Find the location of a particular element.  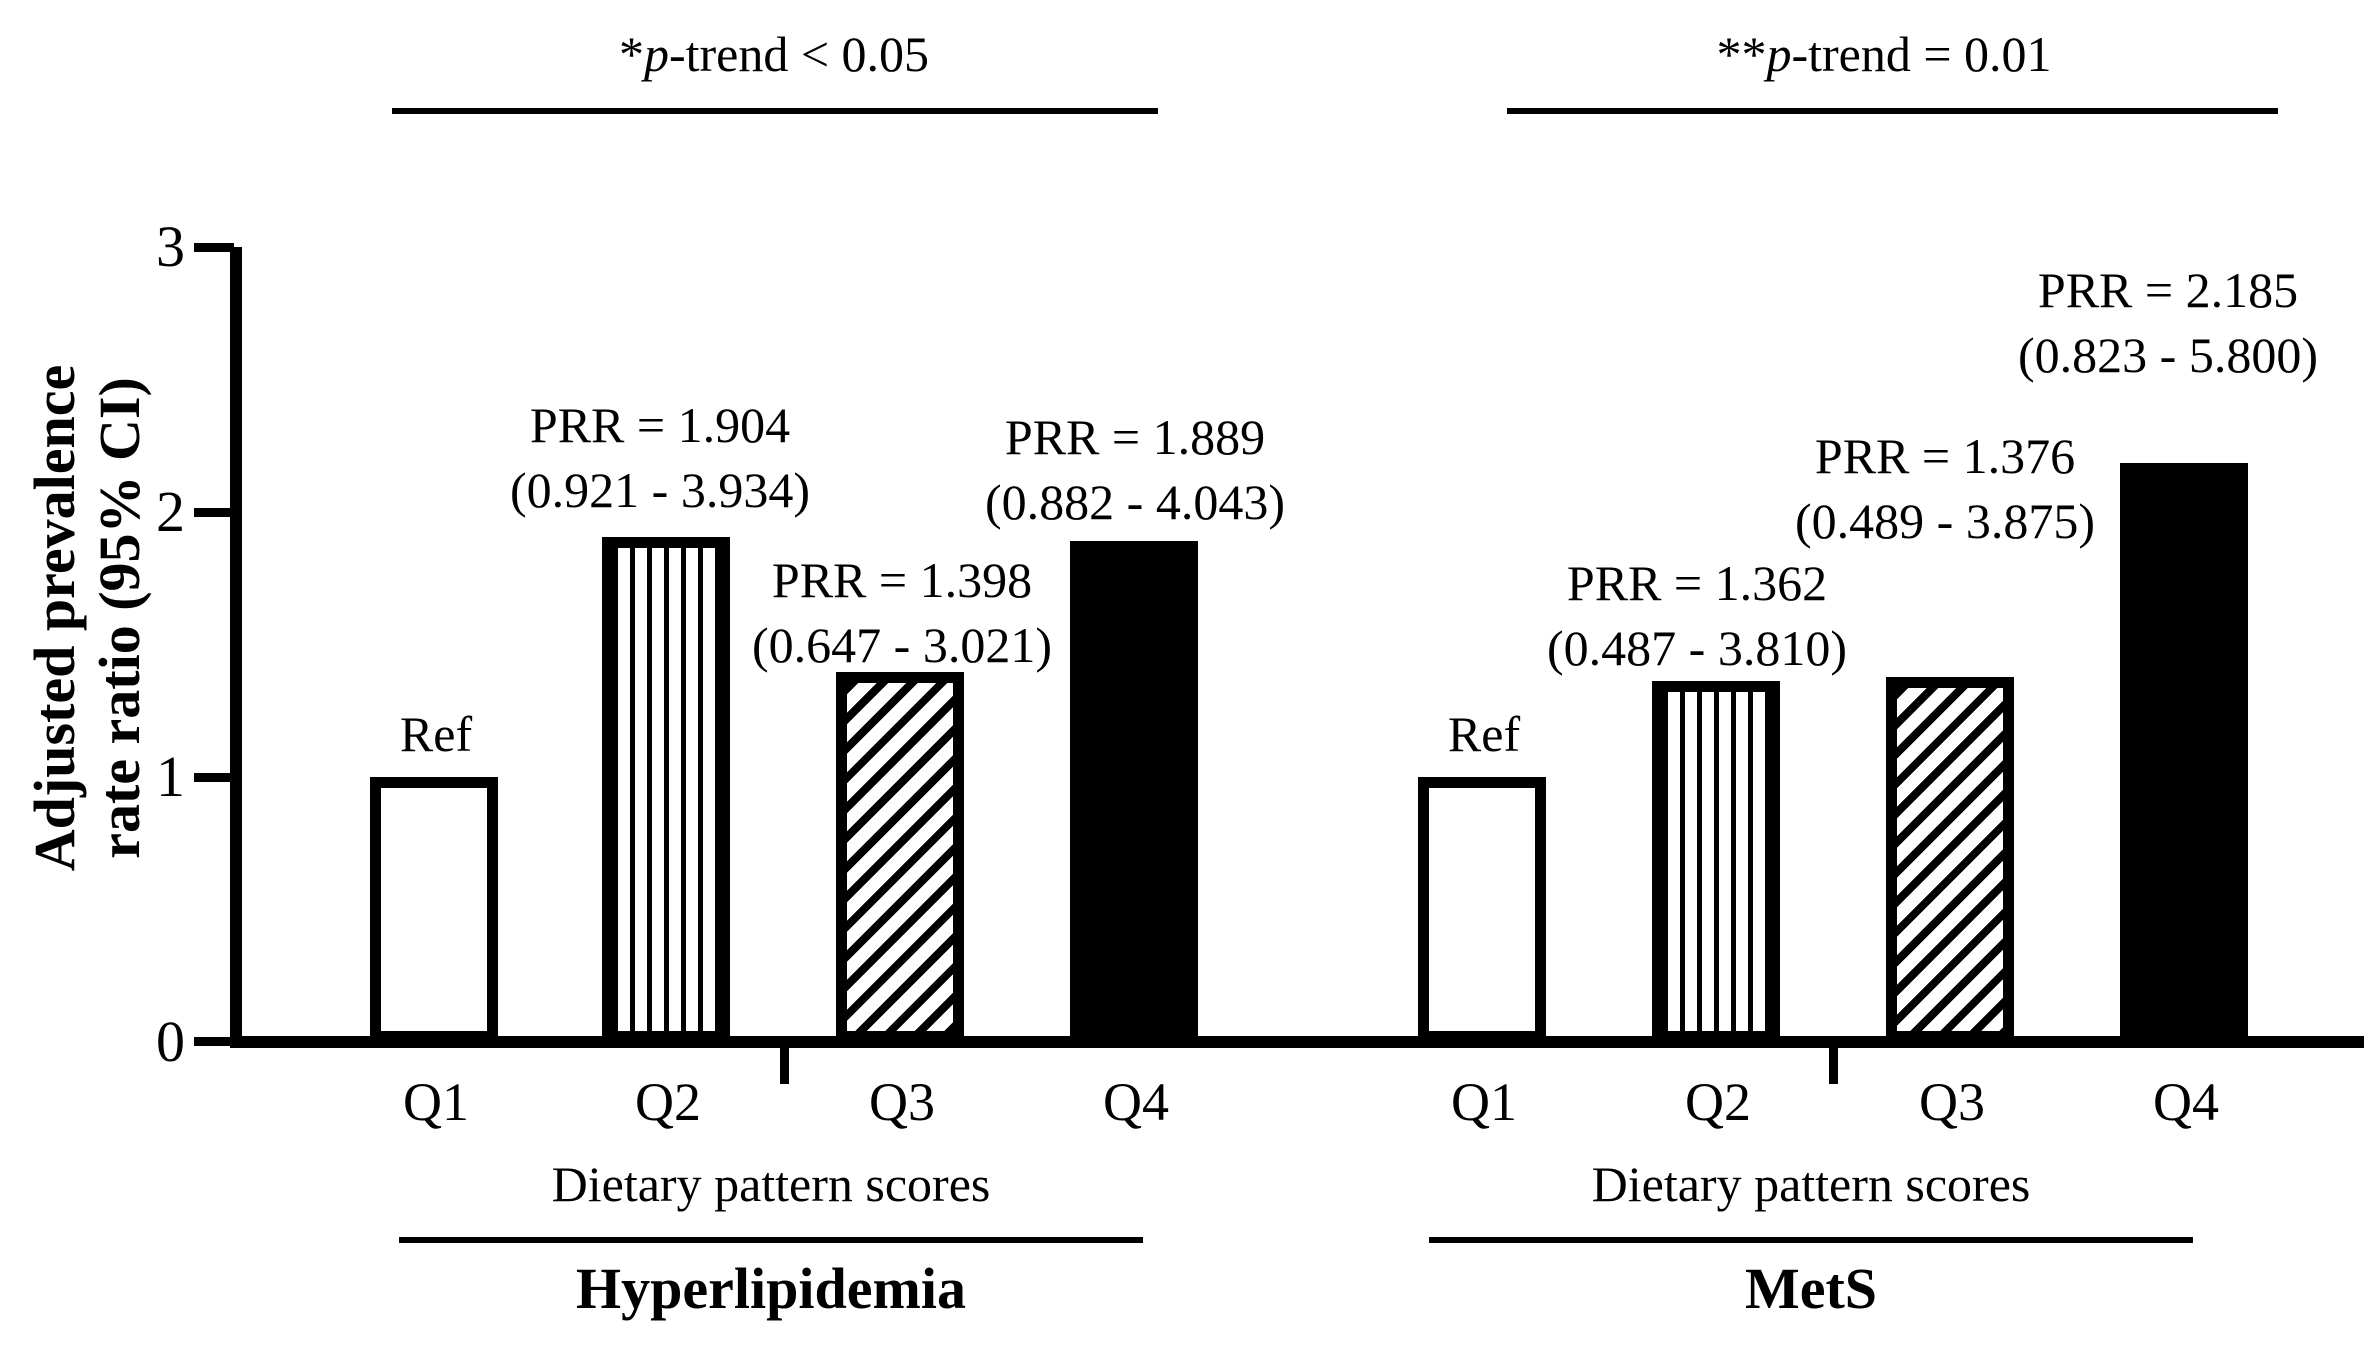

bar-slot-hyperlipidemia-q1 is located at coordinates (434, 644).